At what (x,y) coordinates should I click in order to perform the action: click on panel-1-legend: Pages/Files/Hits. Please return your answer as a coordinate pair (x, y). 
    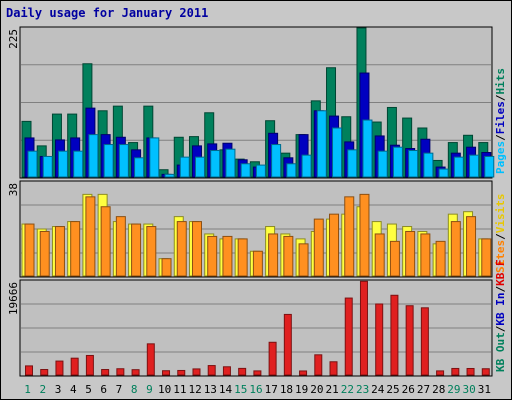
    Looking at the image, I should click on (500, 121).